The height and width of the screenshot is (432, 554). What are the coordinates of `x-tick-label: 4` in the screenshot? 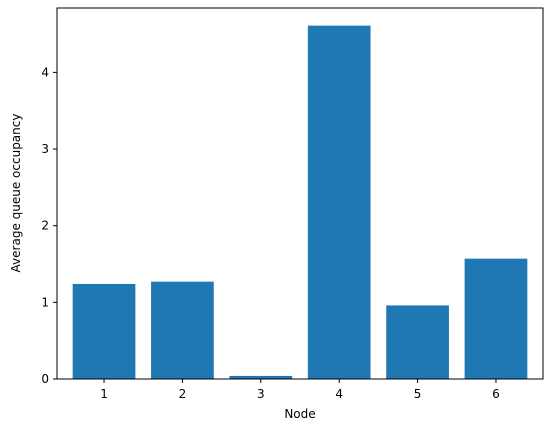 It's located at (339, 394).